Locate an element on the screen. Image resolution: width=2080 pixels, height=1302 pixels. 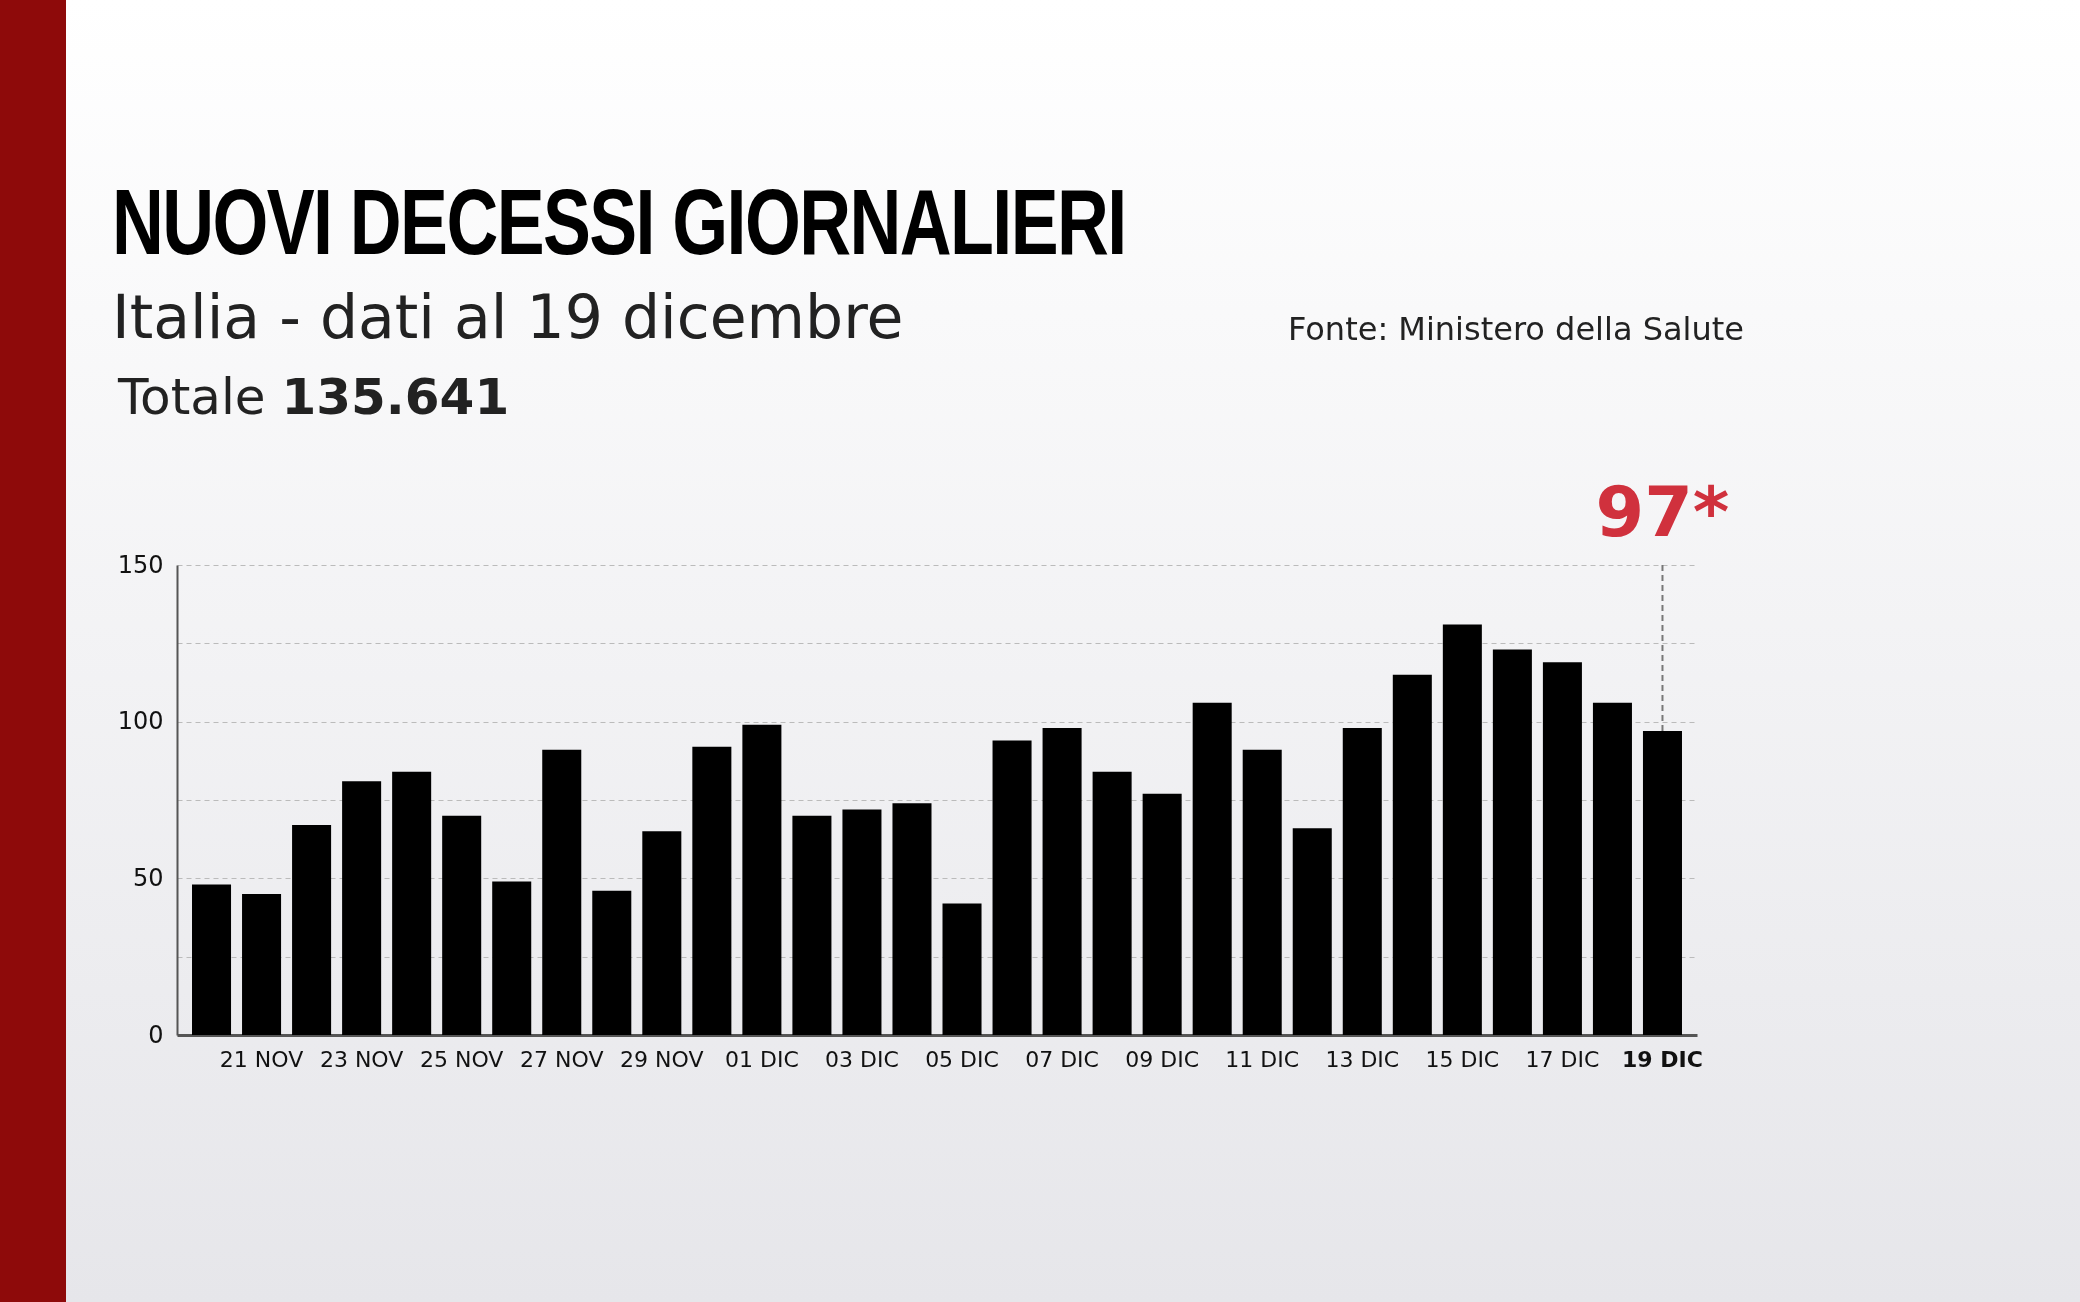
y-tick-label: 50 is located at coordinates (148, 877).